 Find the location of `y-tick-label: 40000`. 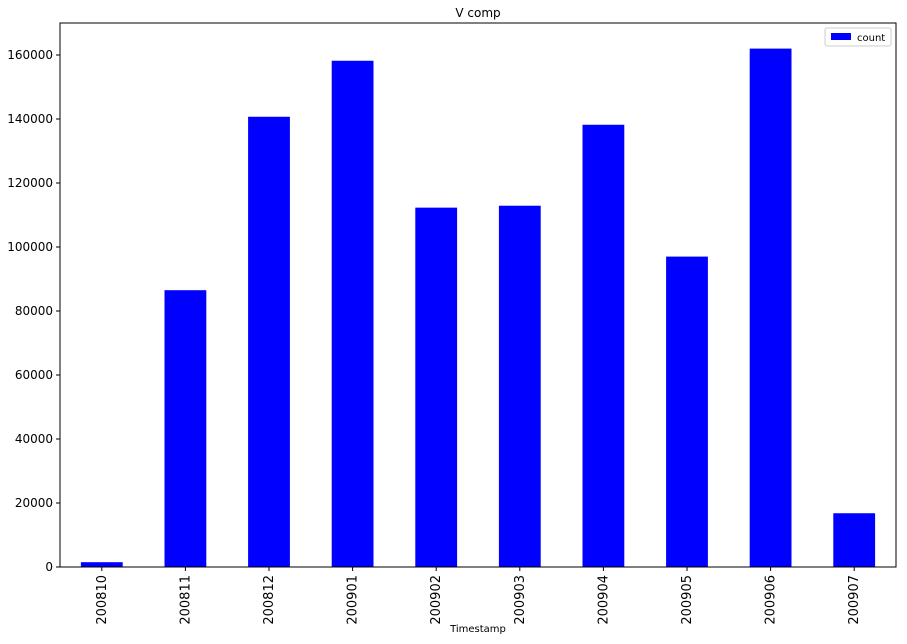

y-tick-label: 40000 is located at coordinates (34, 439).